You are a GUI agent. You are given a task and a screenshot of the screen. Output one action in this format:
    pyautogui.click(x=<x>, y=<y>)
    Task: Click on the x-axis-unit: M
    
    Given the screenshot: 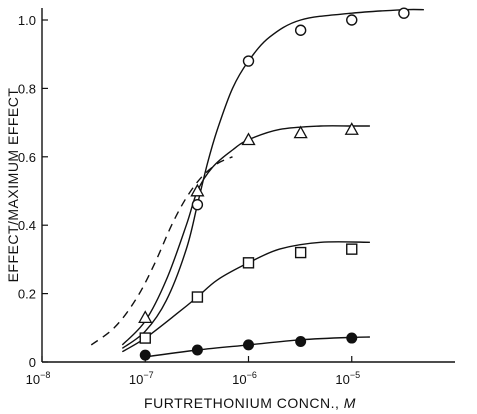 What is the action you would take?
    pyautogui.click(x=350, y=403)
    